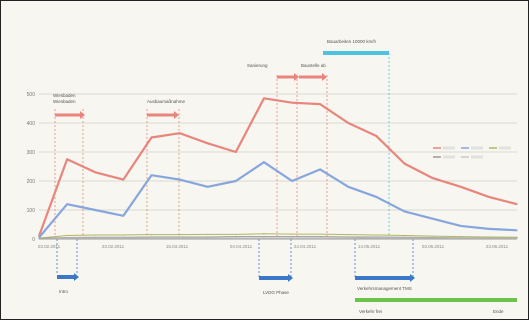 The height and width of the screenshot is (320, 529). Describe the element at coordinates (497, 246) in the screenshot. I see `x-tick-label: 23.06.2011` at that location.